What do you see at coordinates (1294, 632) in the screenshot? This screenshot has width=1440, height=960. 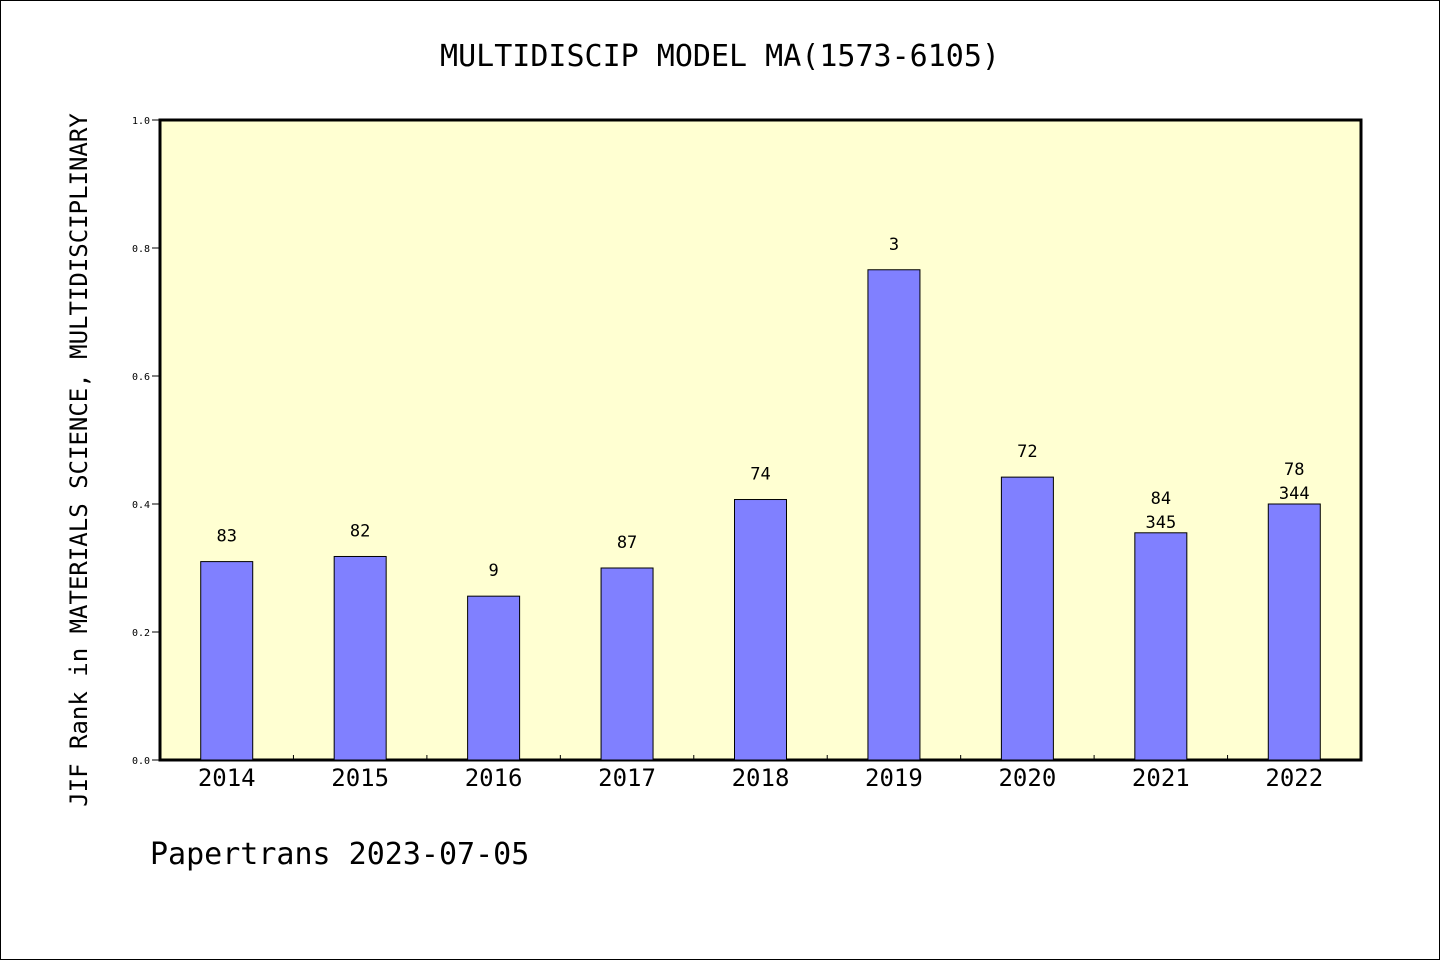 I see `bar-2022` at bounding box center [1294, 632].